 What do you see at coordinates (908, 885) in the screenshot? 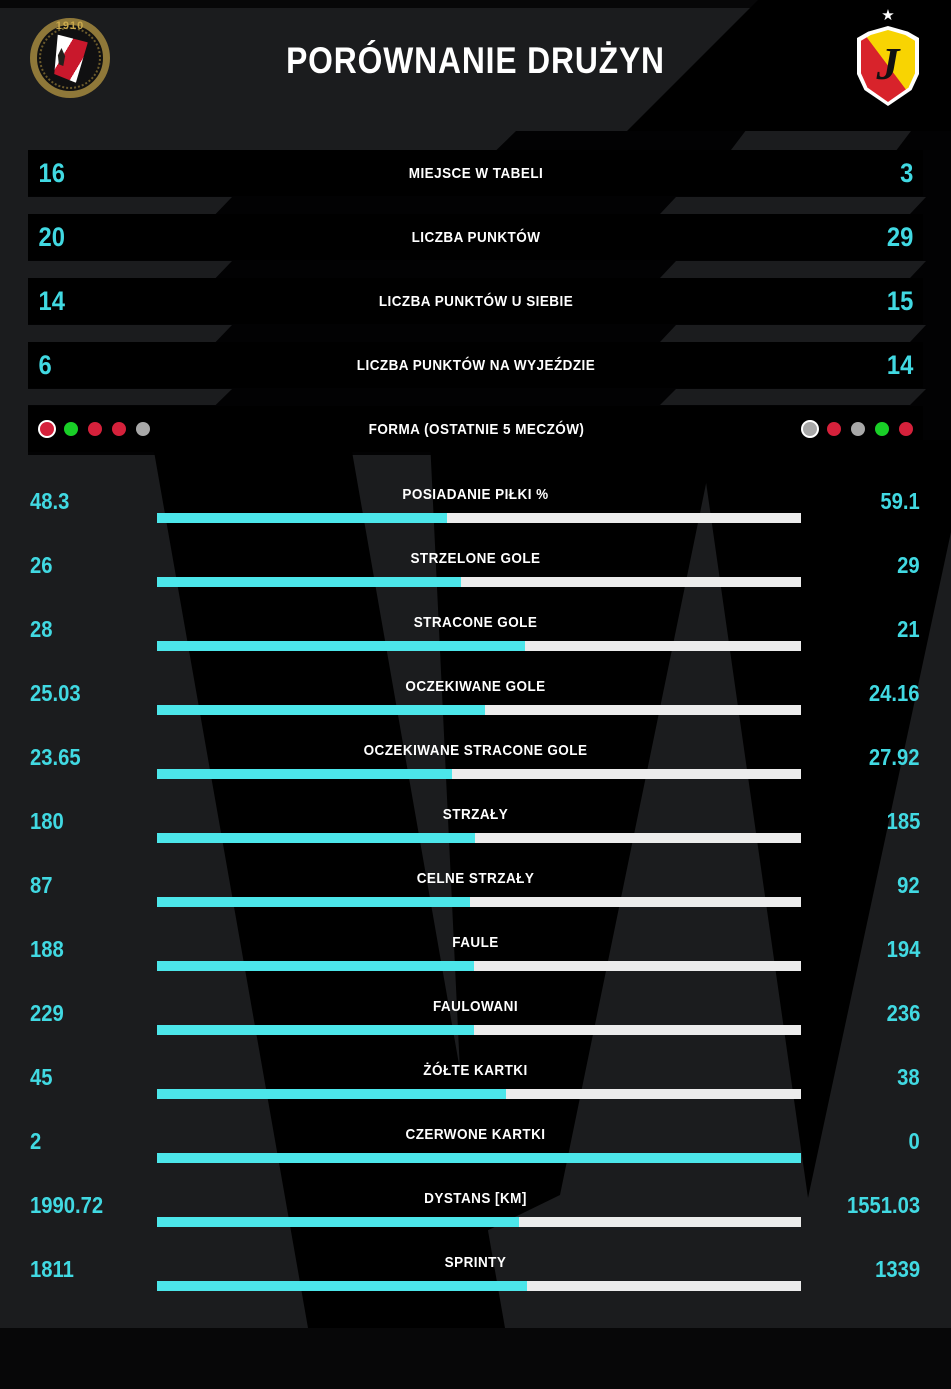
I see `right-team-value: 92` at bounding box center [908, 885].